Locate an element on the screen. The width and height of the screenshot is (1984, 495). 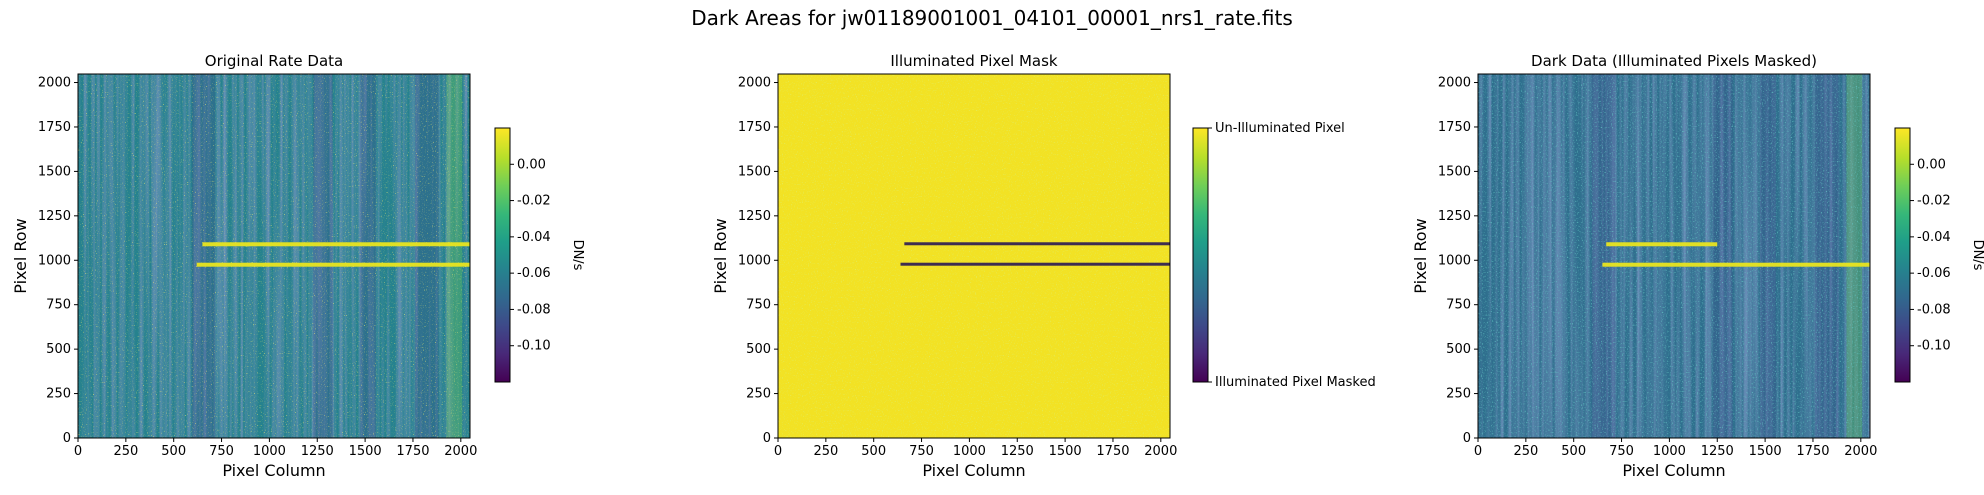
colorbar: 0.00 -0.02 -0.04 -0.06 -0.08 -0.10 DN/s is located at coordinates (1939, 255).